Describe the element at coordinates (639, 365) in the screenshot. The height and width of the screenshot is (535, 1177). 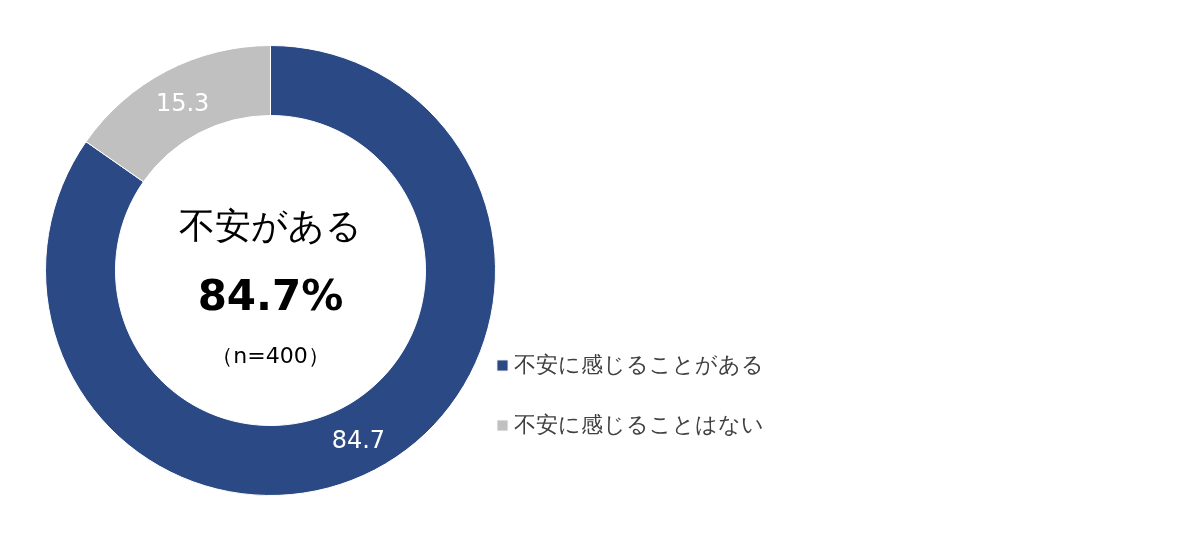
I see `legend-label: 不安に感じることがある` at that location.